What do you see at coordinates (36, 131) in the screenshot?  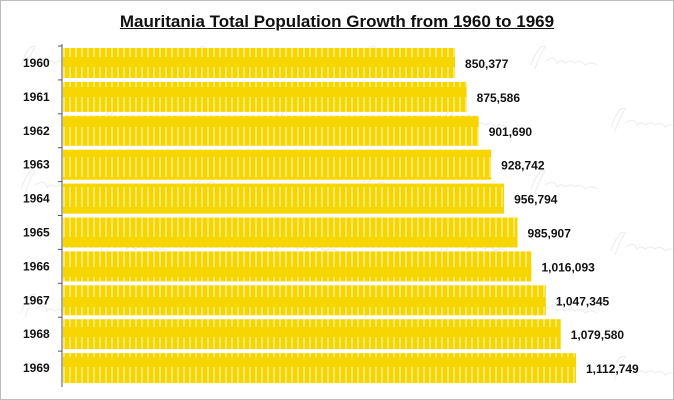 I see `category-label: 1962` at bounding box center [36, 131].